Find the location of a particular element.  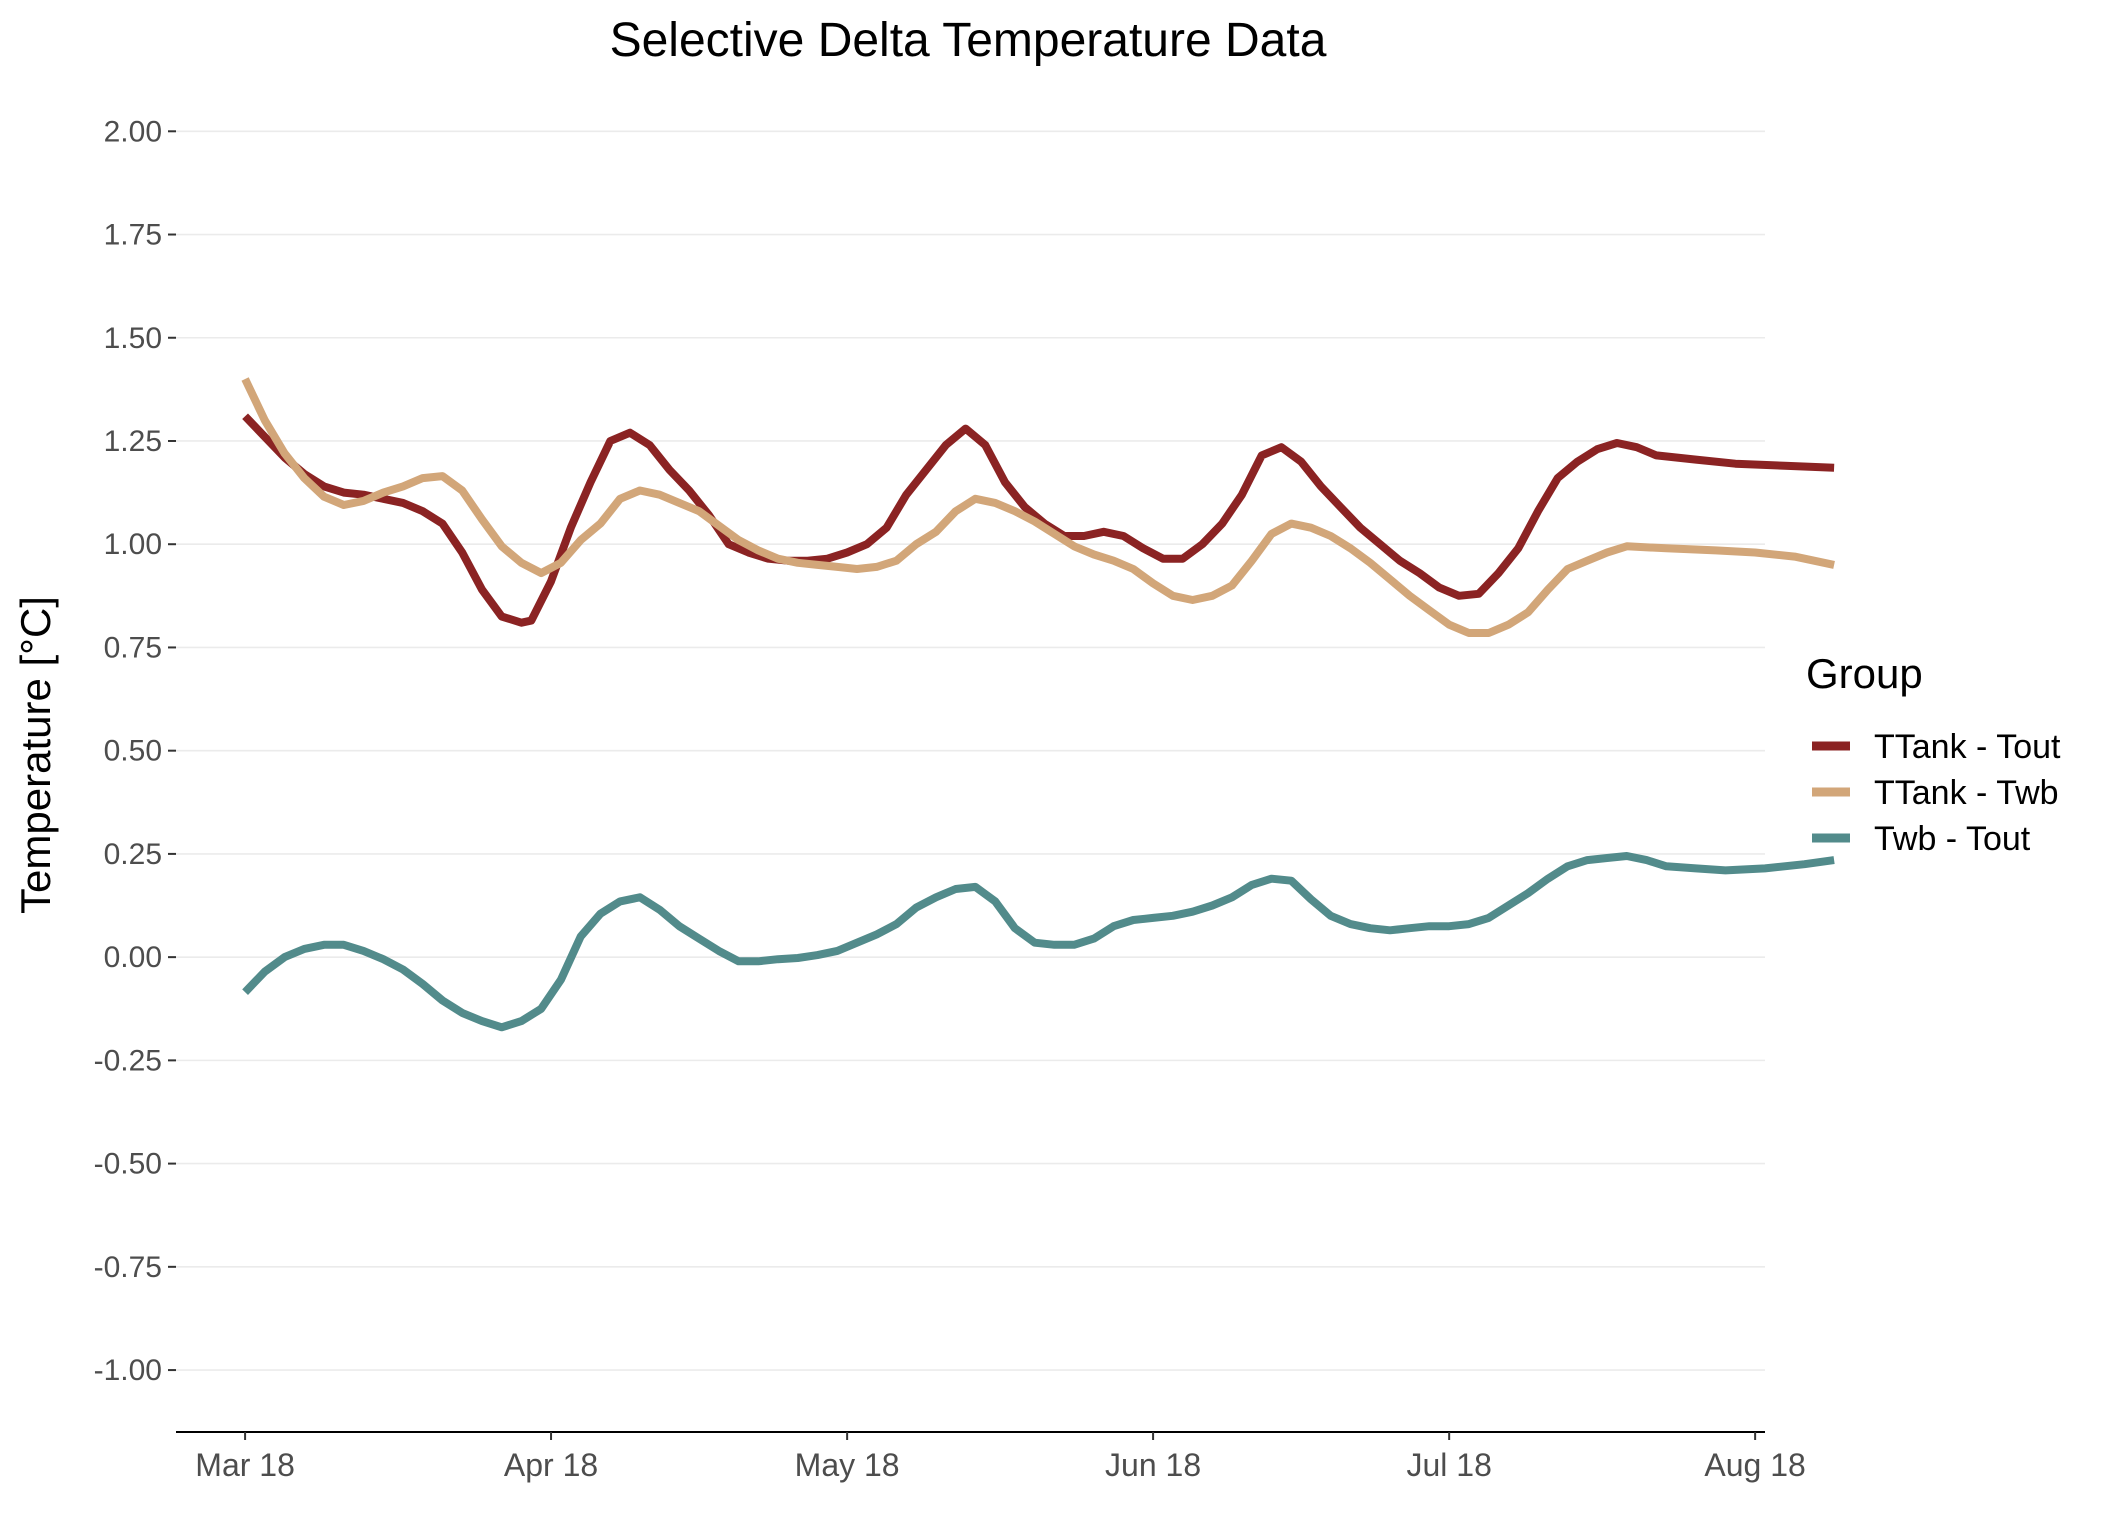

y-tick-label: 0.25 is located at coordinates (133, 854).